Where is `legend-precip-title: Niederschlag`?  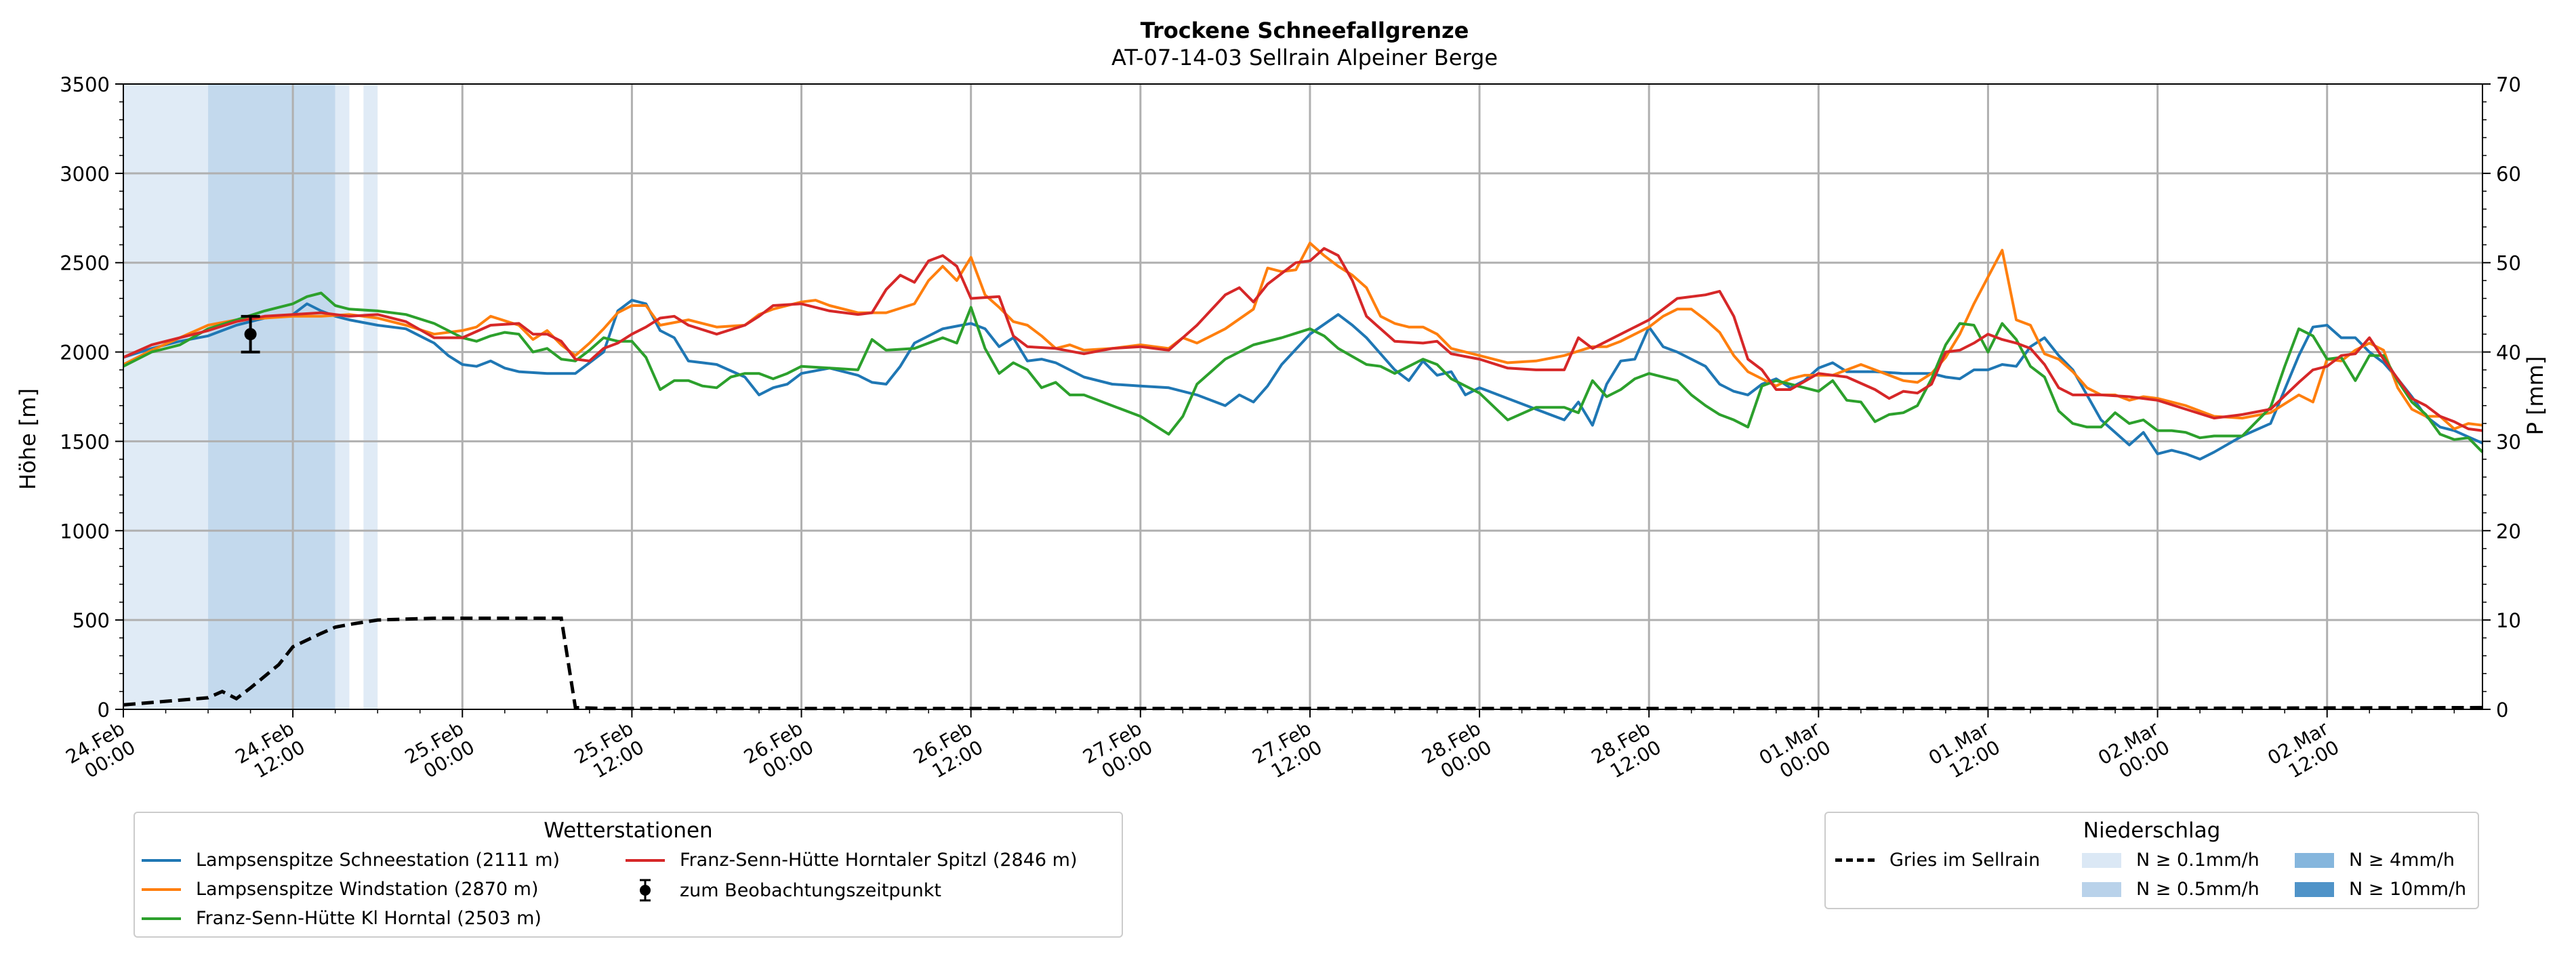 legend-precip-title: Niederschlag is located at coordinates (2152, 830).